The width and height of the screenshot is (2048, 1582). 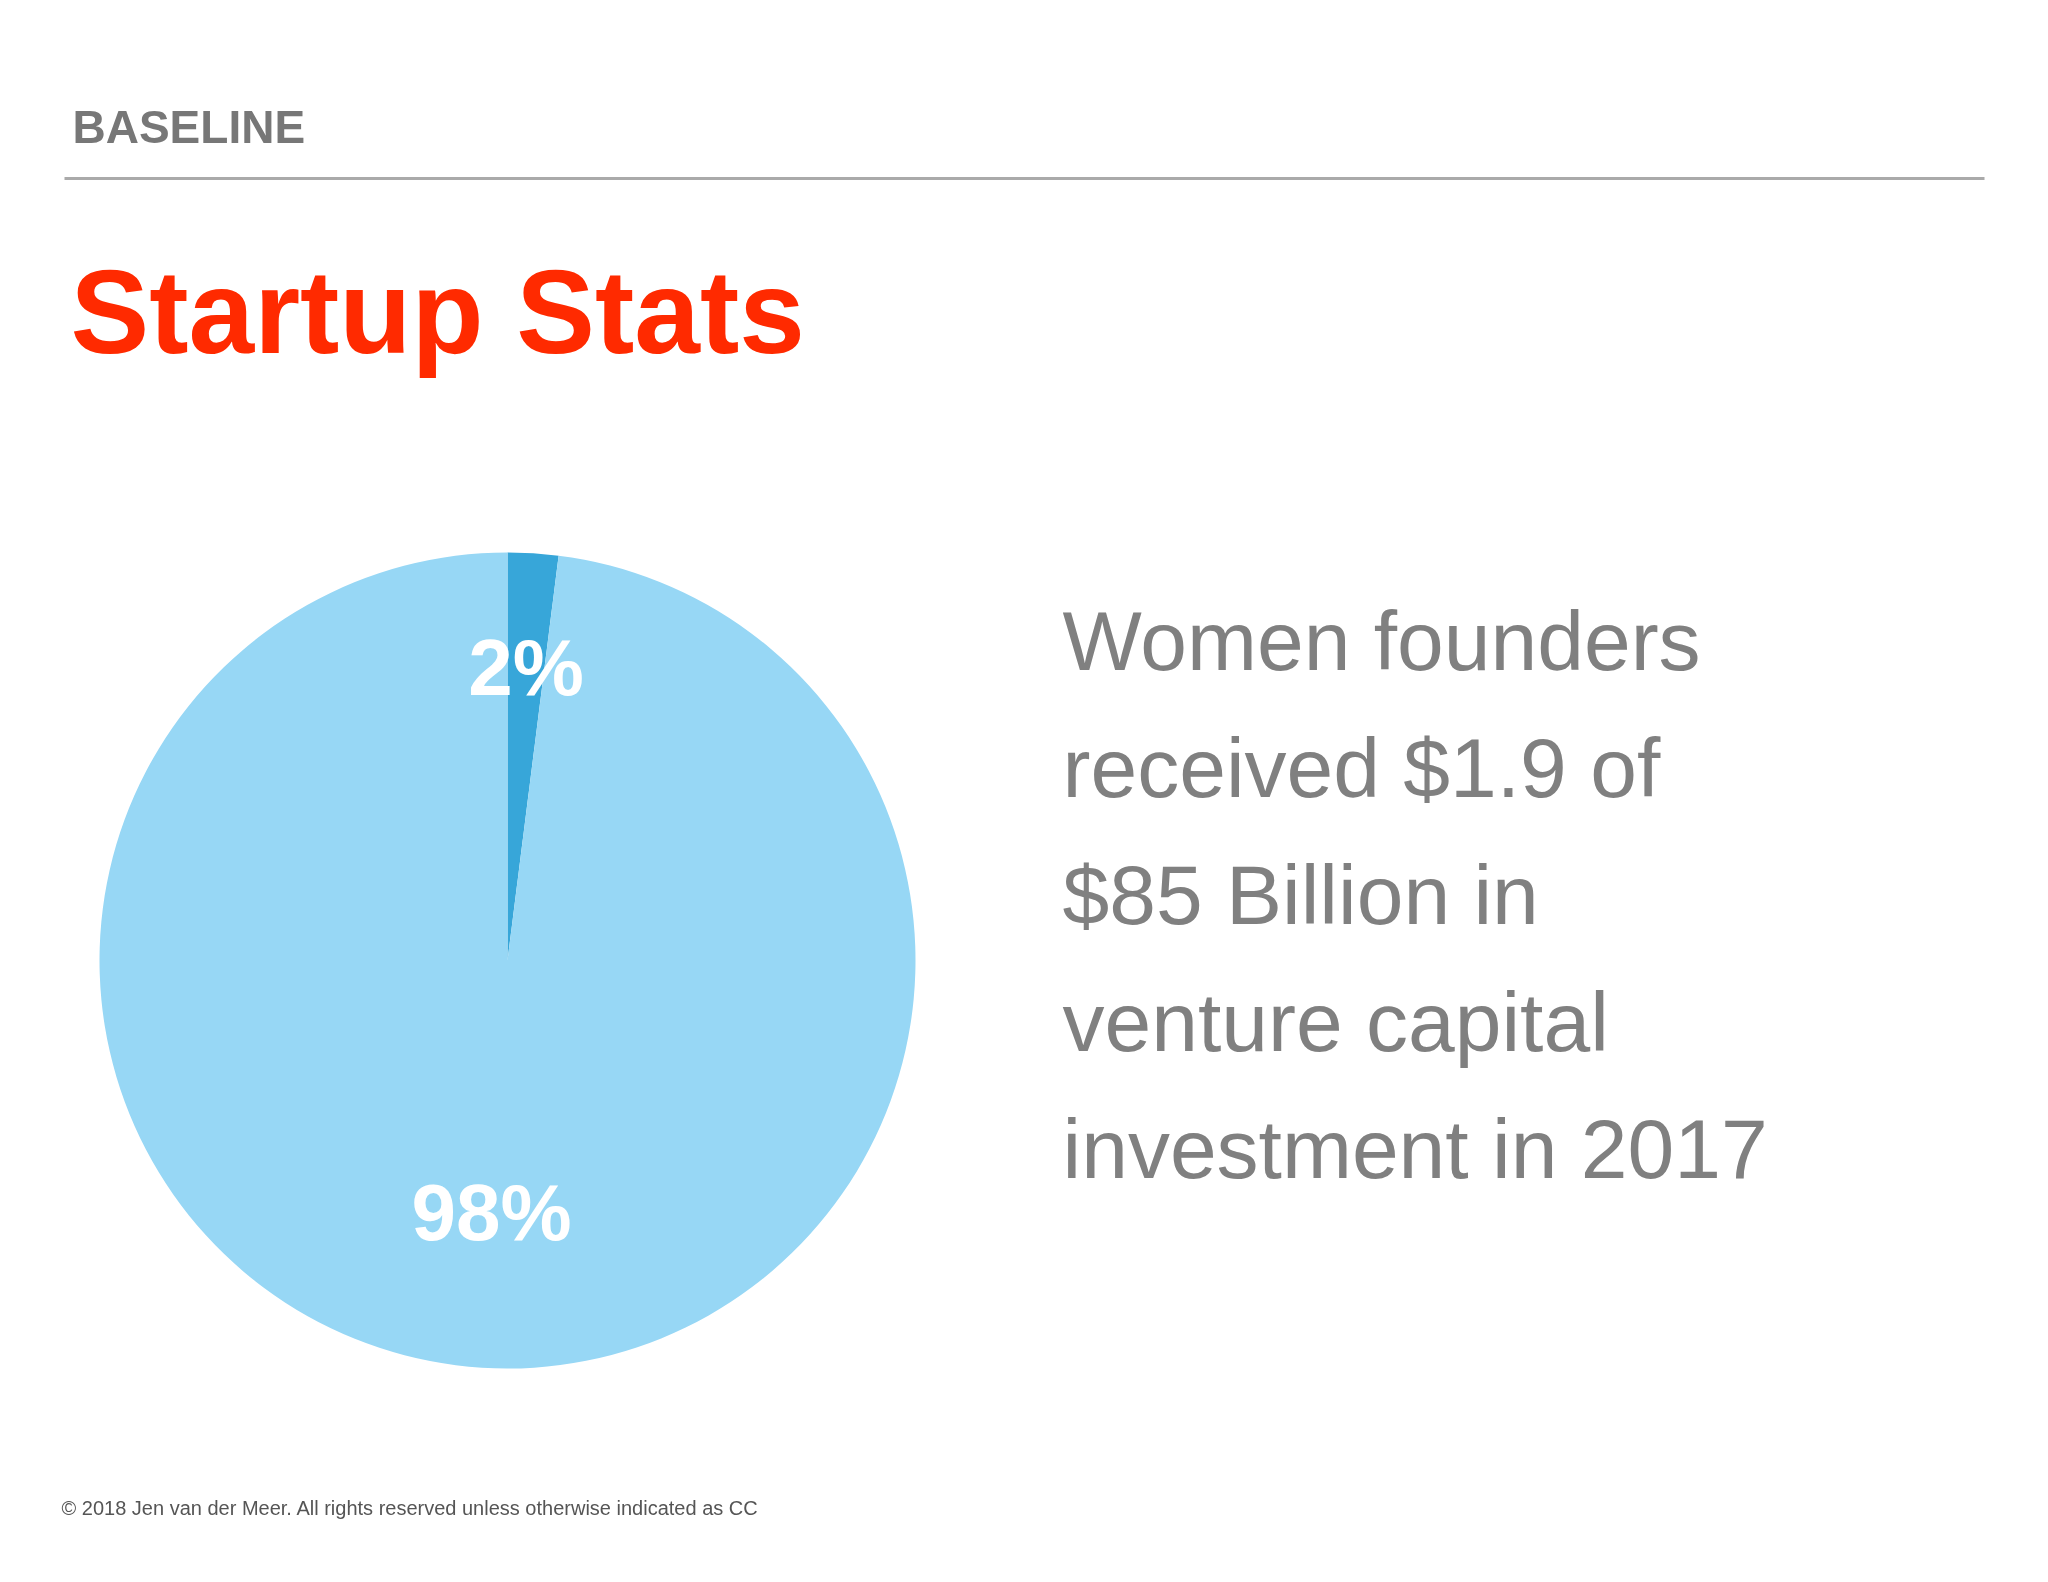 What do you see at coordinates (491, 1213) in the screenshot?
I see `data-label: 98%` at bounding box center [491, 1213].